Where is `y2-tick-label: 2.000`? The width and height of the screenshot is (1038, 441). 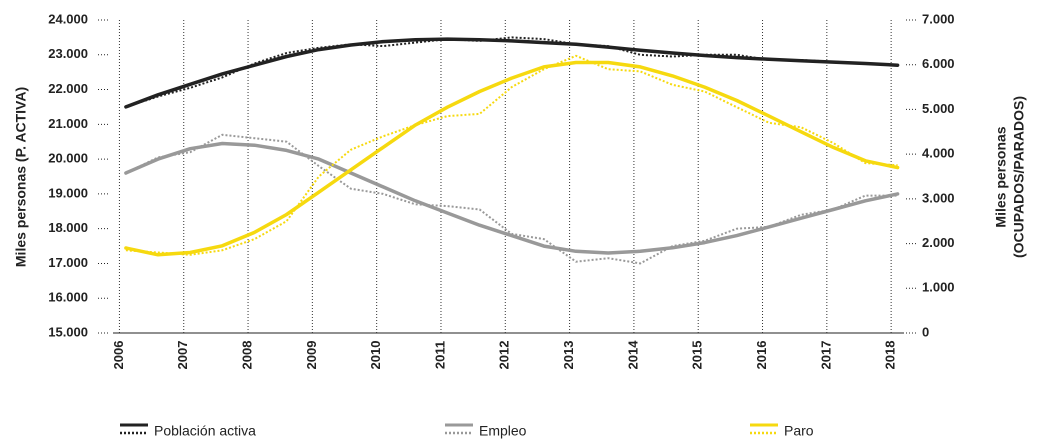
y2-tick-label: 2.000 is located at coordinates (938, 242).